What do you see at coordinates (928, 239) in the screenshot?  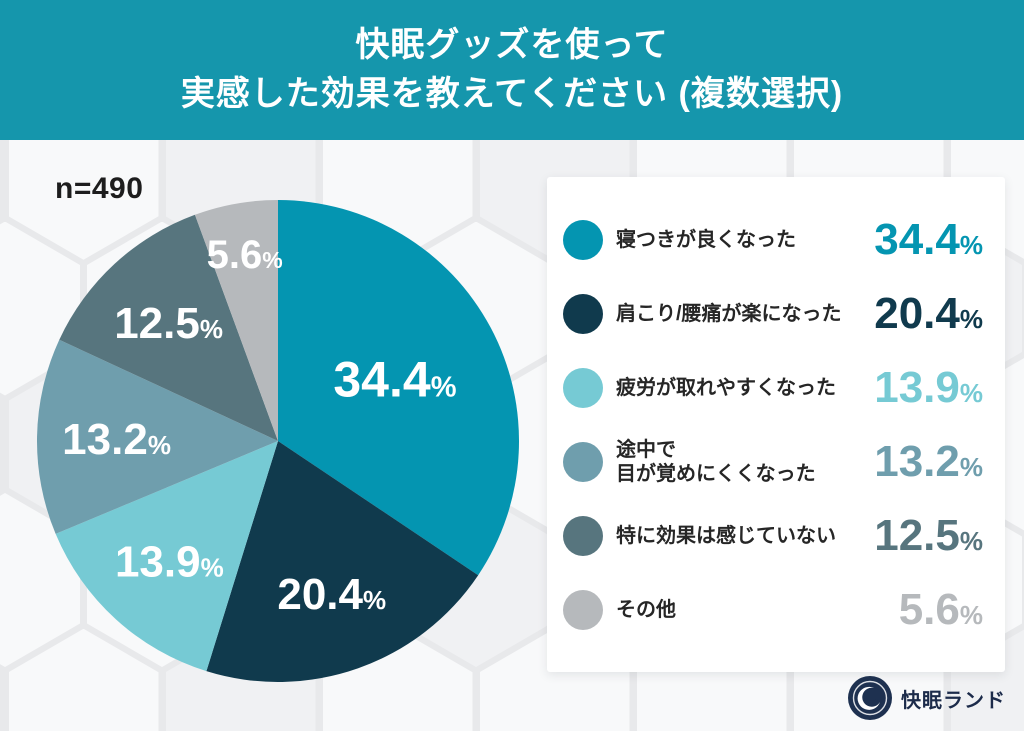 I see `legend-item-value: 34.4%` at bounding box center [928, 239].